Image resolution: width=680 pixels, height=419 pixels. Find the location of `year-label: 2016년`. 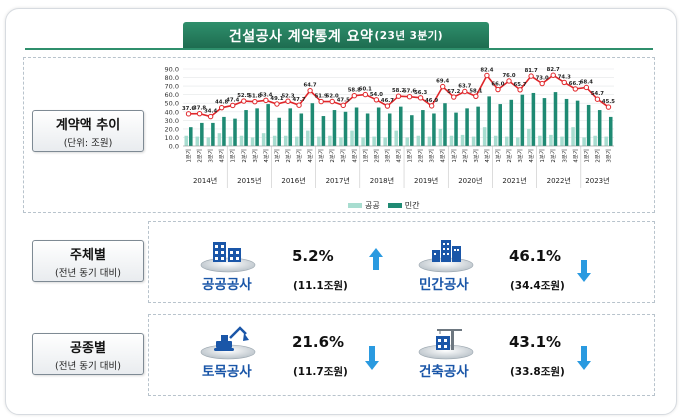

year-label: 2016년 is located at coordinates (293, 180).